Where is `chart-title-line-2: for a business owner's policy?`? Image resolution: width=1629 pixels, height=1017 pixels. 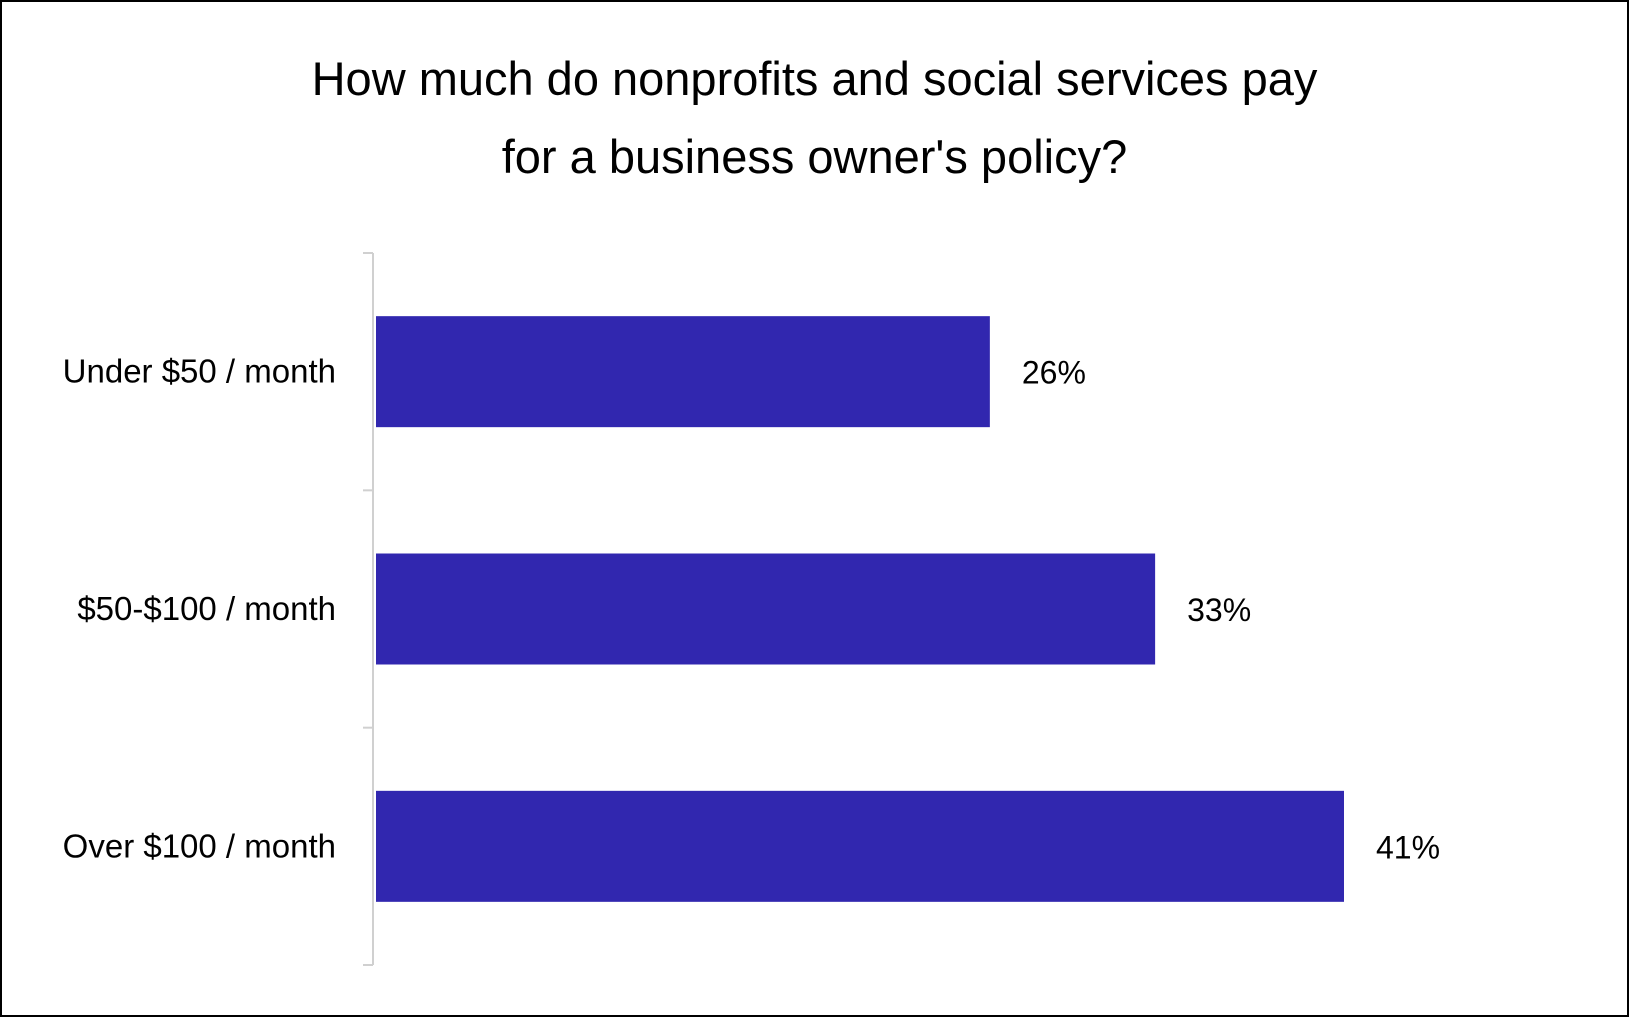 chart-title-line-2: for a business owner's policy? is located at coordinates (814, 156).